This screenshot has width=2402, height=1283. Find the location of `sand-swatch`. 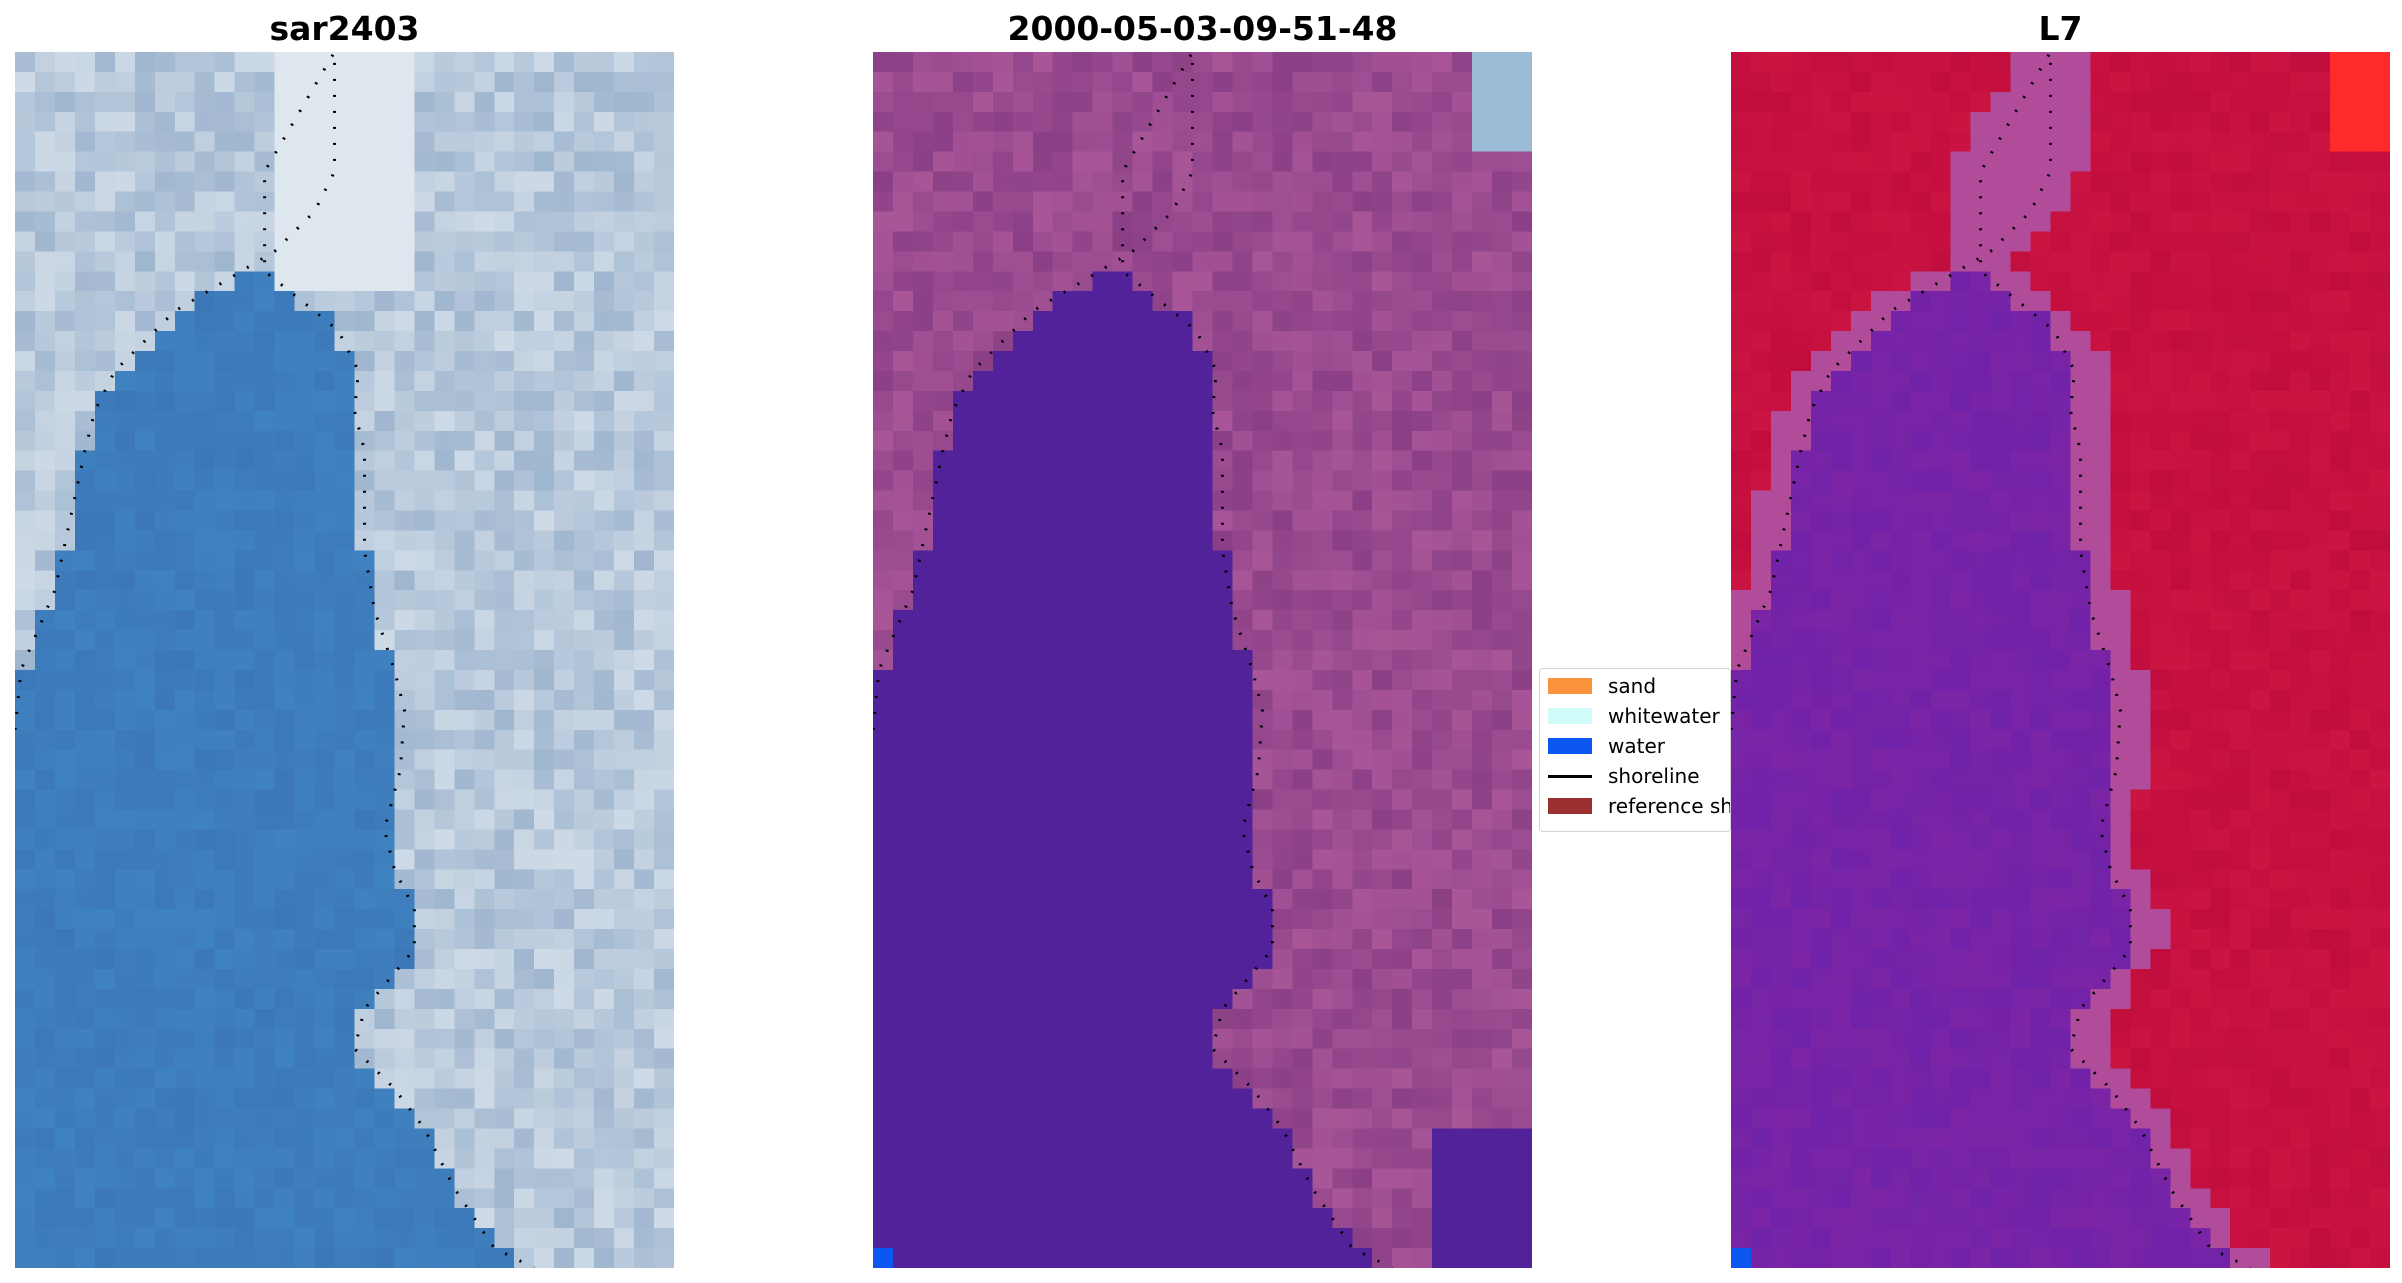

sand-swatch is located at coordinates (1570, 686).